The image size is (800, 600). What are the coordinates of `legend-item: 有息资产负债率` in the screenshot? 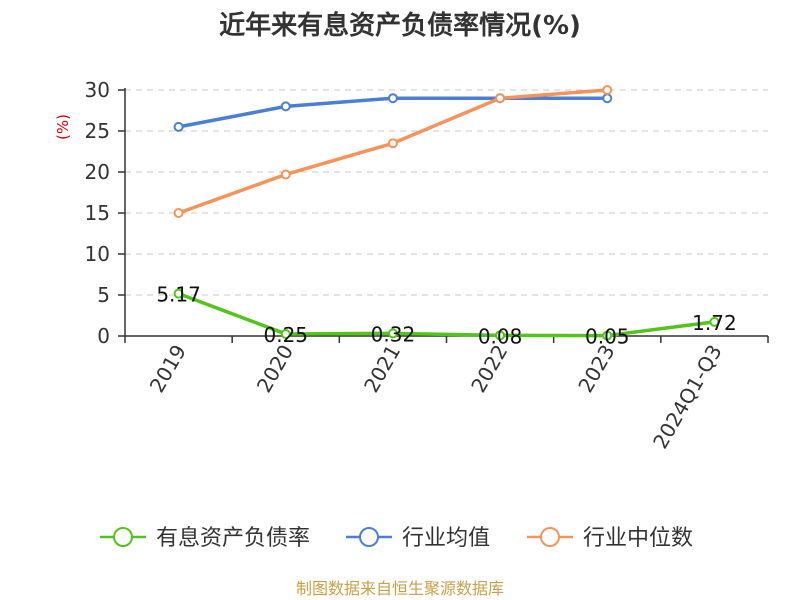 It's located at (205, 538).